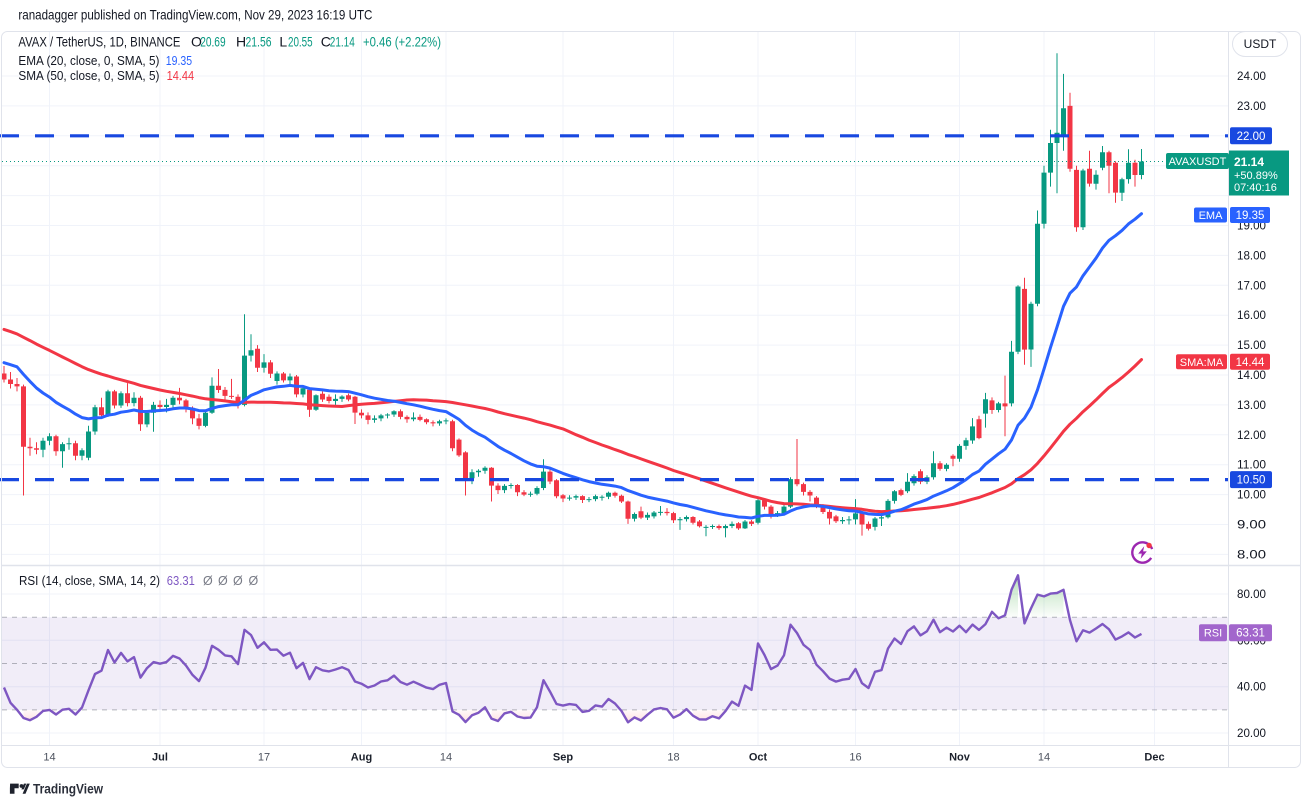 The height and width of the screenshot is (807, 1302). What do you see at coordinates (1251, 594) in the screenshot?
I see `svg-text: 80.00` at bounding box center [1251, 594].